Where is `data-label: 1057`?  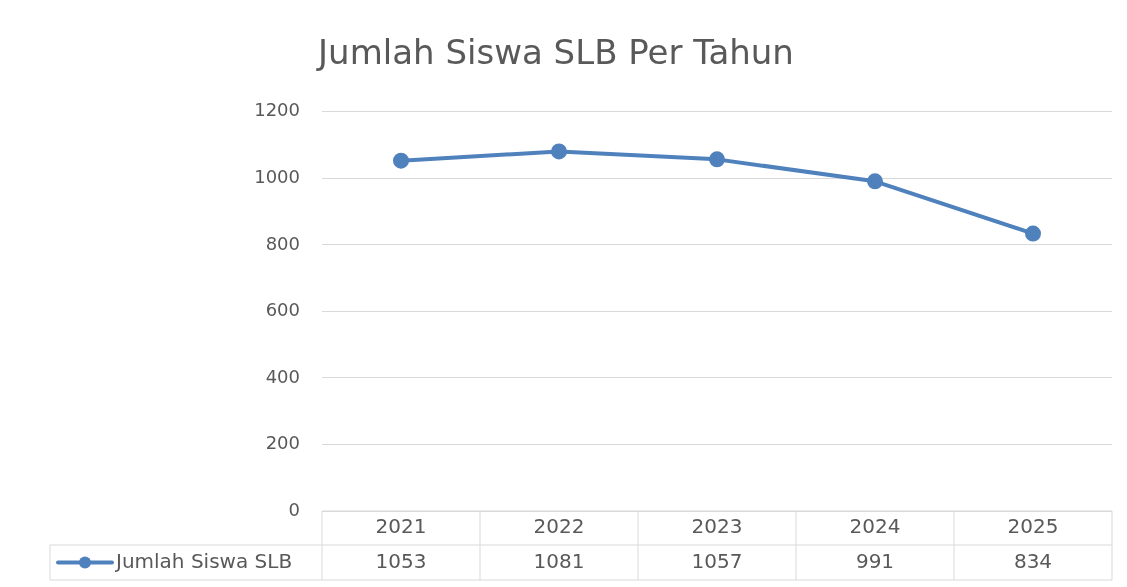 data-label: 1057 is located at coordinates (717, 560).